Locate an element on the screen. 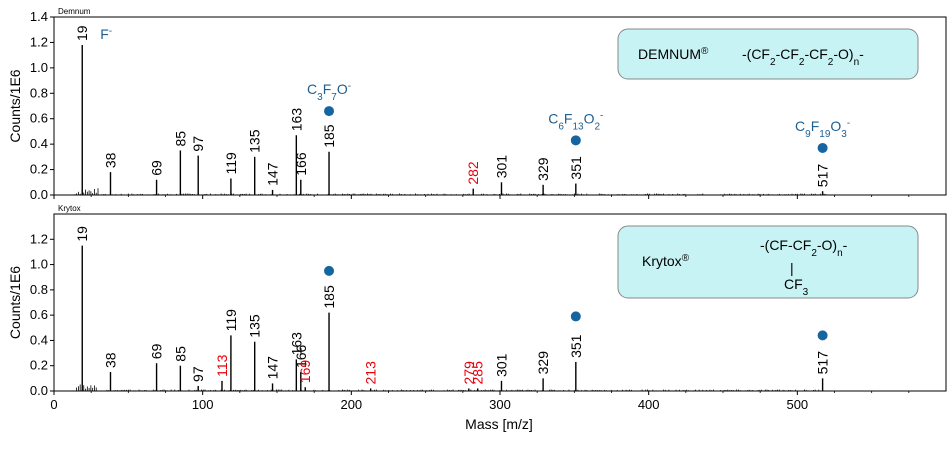 The image size is (951, 464). legend-branch-bar: | is located at coordinates (792, 268).